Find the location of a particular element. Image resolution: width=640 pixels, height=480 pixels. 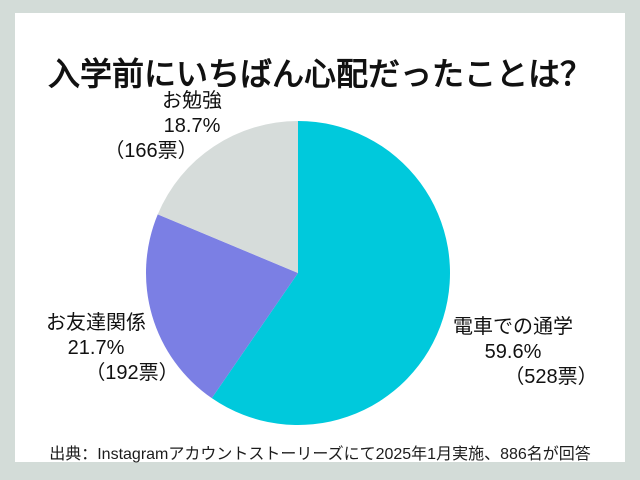

pie-label-train-percent: 59.6% is located at coordinates (513, 352).